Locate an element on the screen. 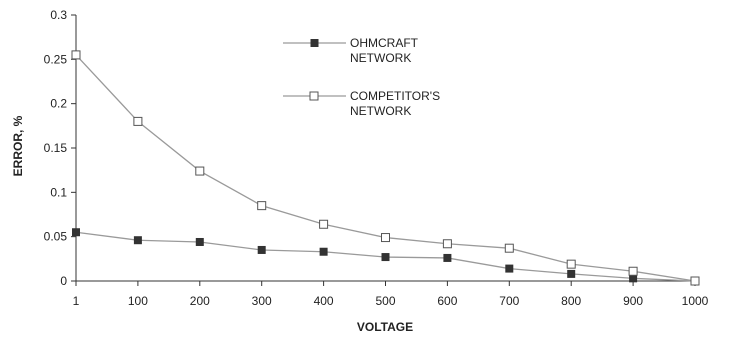 This screenshot has width=731, height=337. y-tick-label: 0.05 is located at coordinates (56, 237).